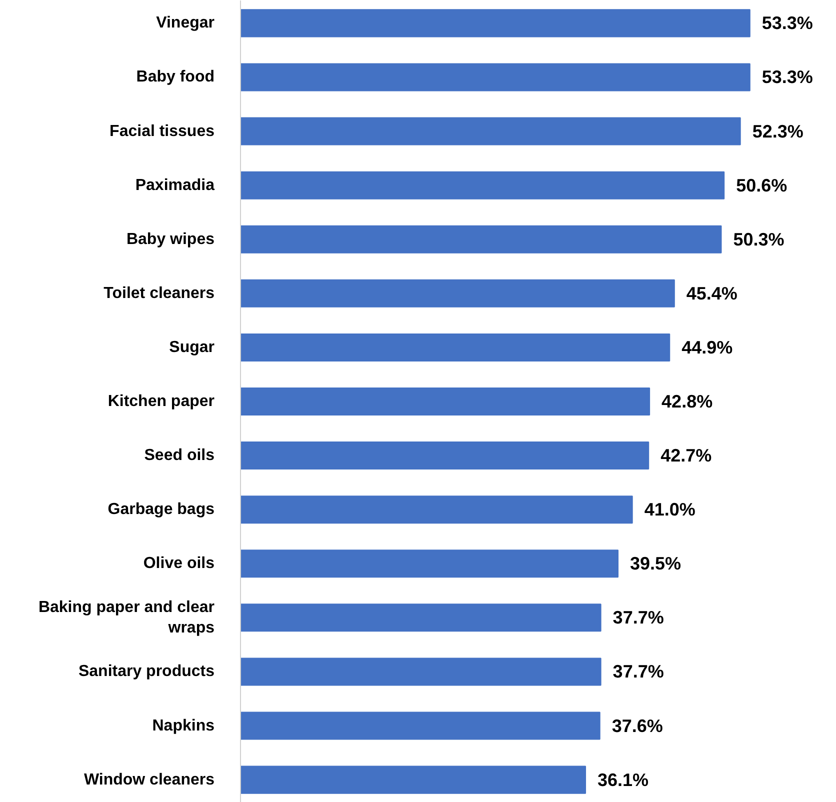 The height and width of the screenshot is (802, 836). What do you see at coordinates (175, 185) in the screenshot?
I see `y-tick-label: Paximadia` at bounding box center [175, 185].